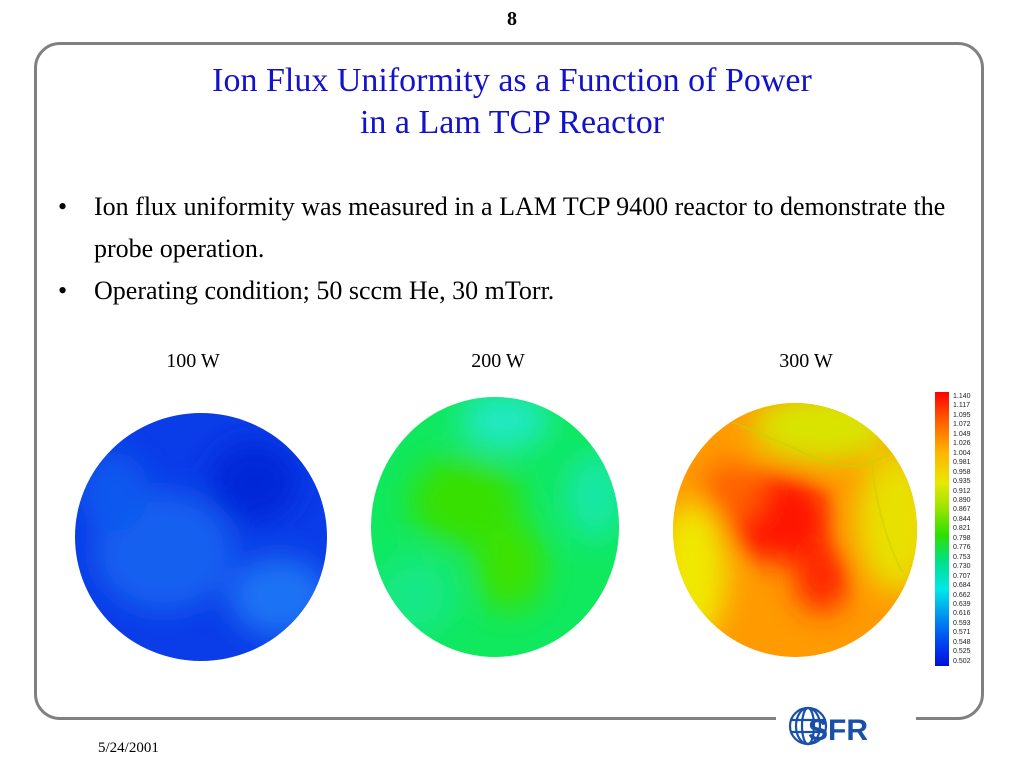 This screenshot has height=768, width=1024. What do you see at coordinates (961, 406) in the screenshot?
I see `color-scale-tick: 1.117` at bounding box center [961, 406].